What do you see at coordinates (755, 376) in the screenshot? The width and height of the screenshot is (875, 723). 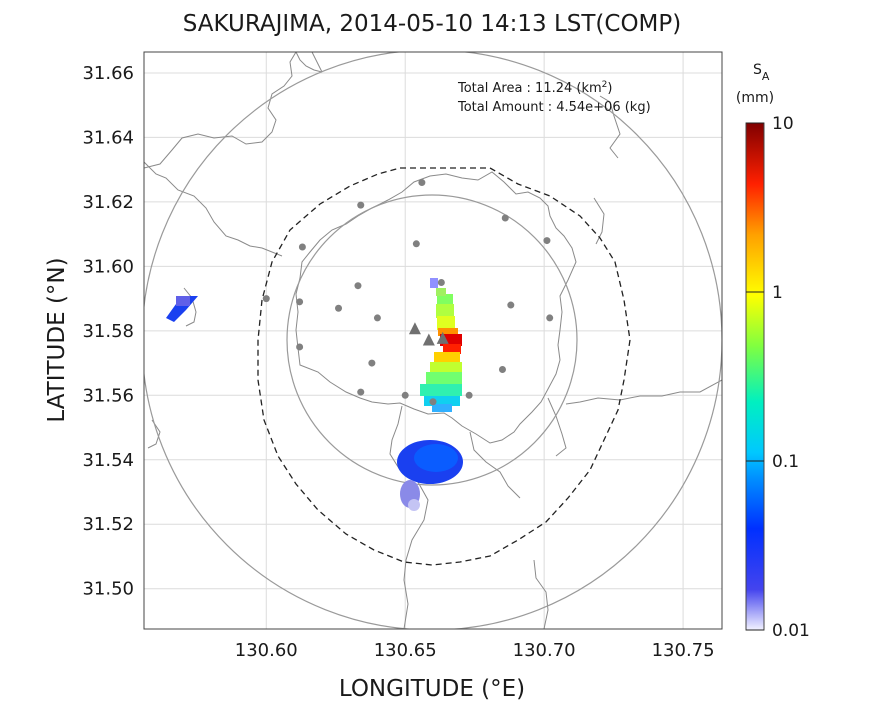 I see `colorbar` at bounding box center [755, 376].